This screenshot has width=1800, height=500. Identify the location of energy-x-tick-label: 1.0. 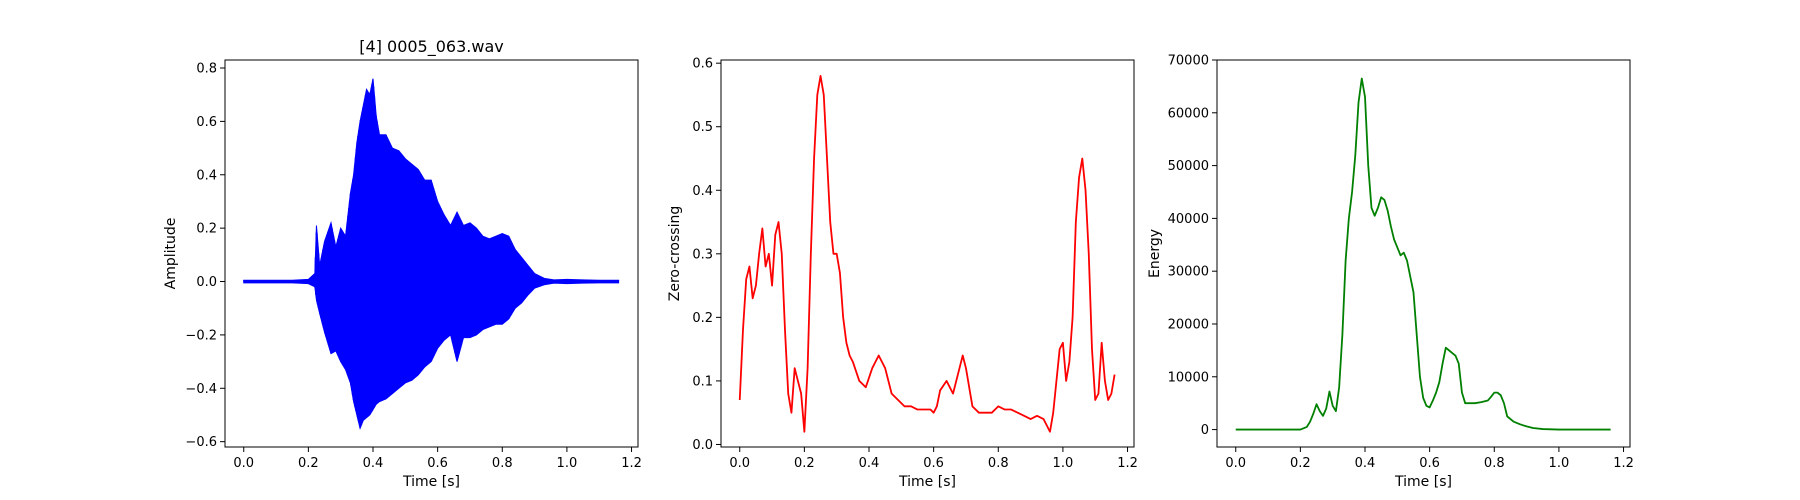
(1559, 463).